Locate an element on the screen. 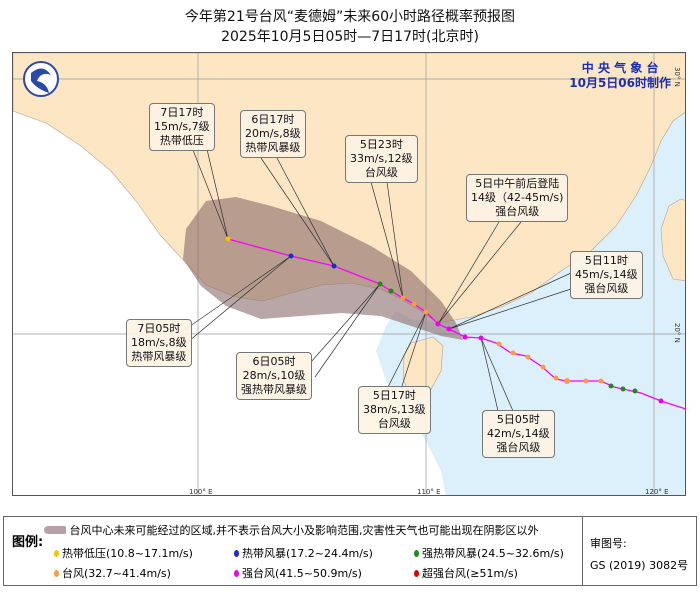  forecast-track is located at coordinates (354, 288).